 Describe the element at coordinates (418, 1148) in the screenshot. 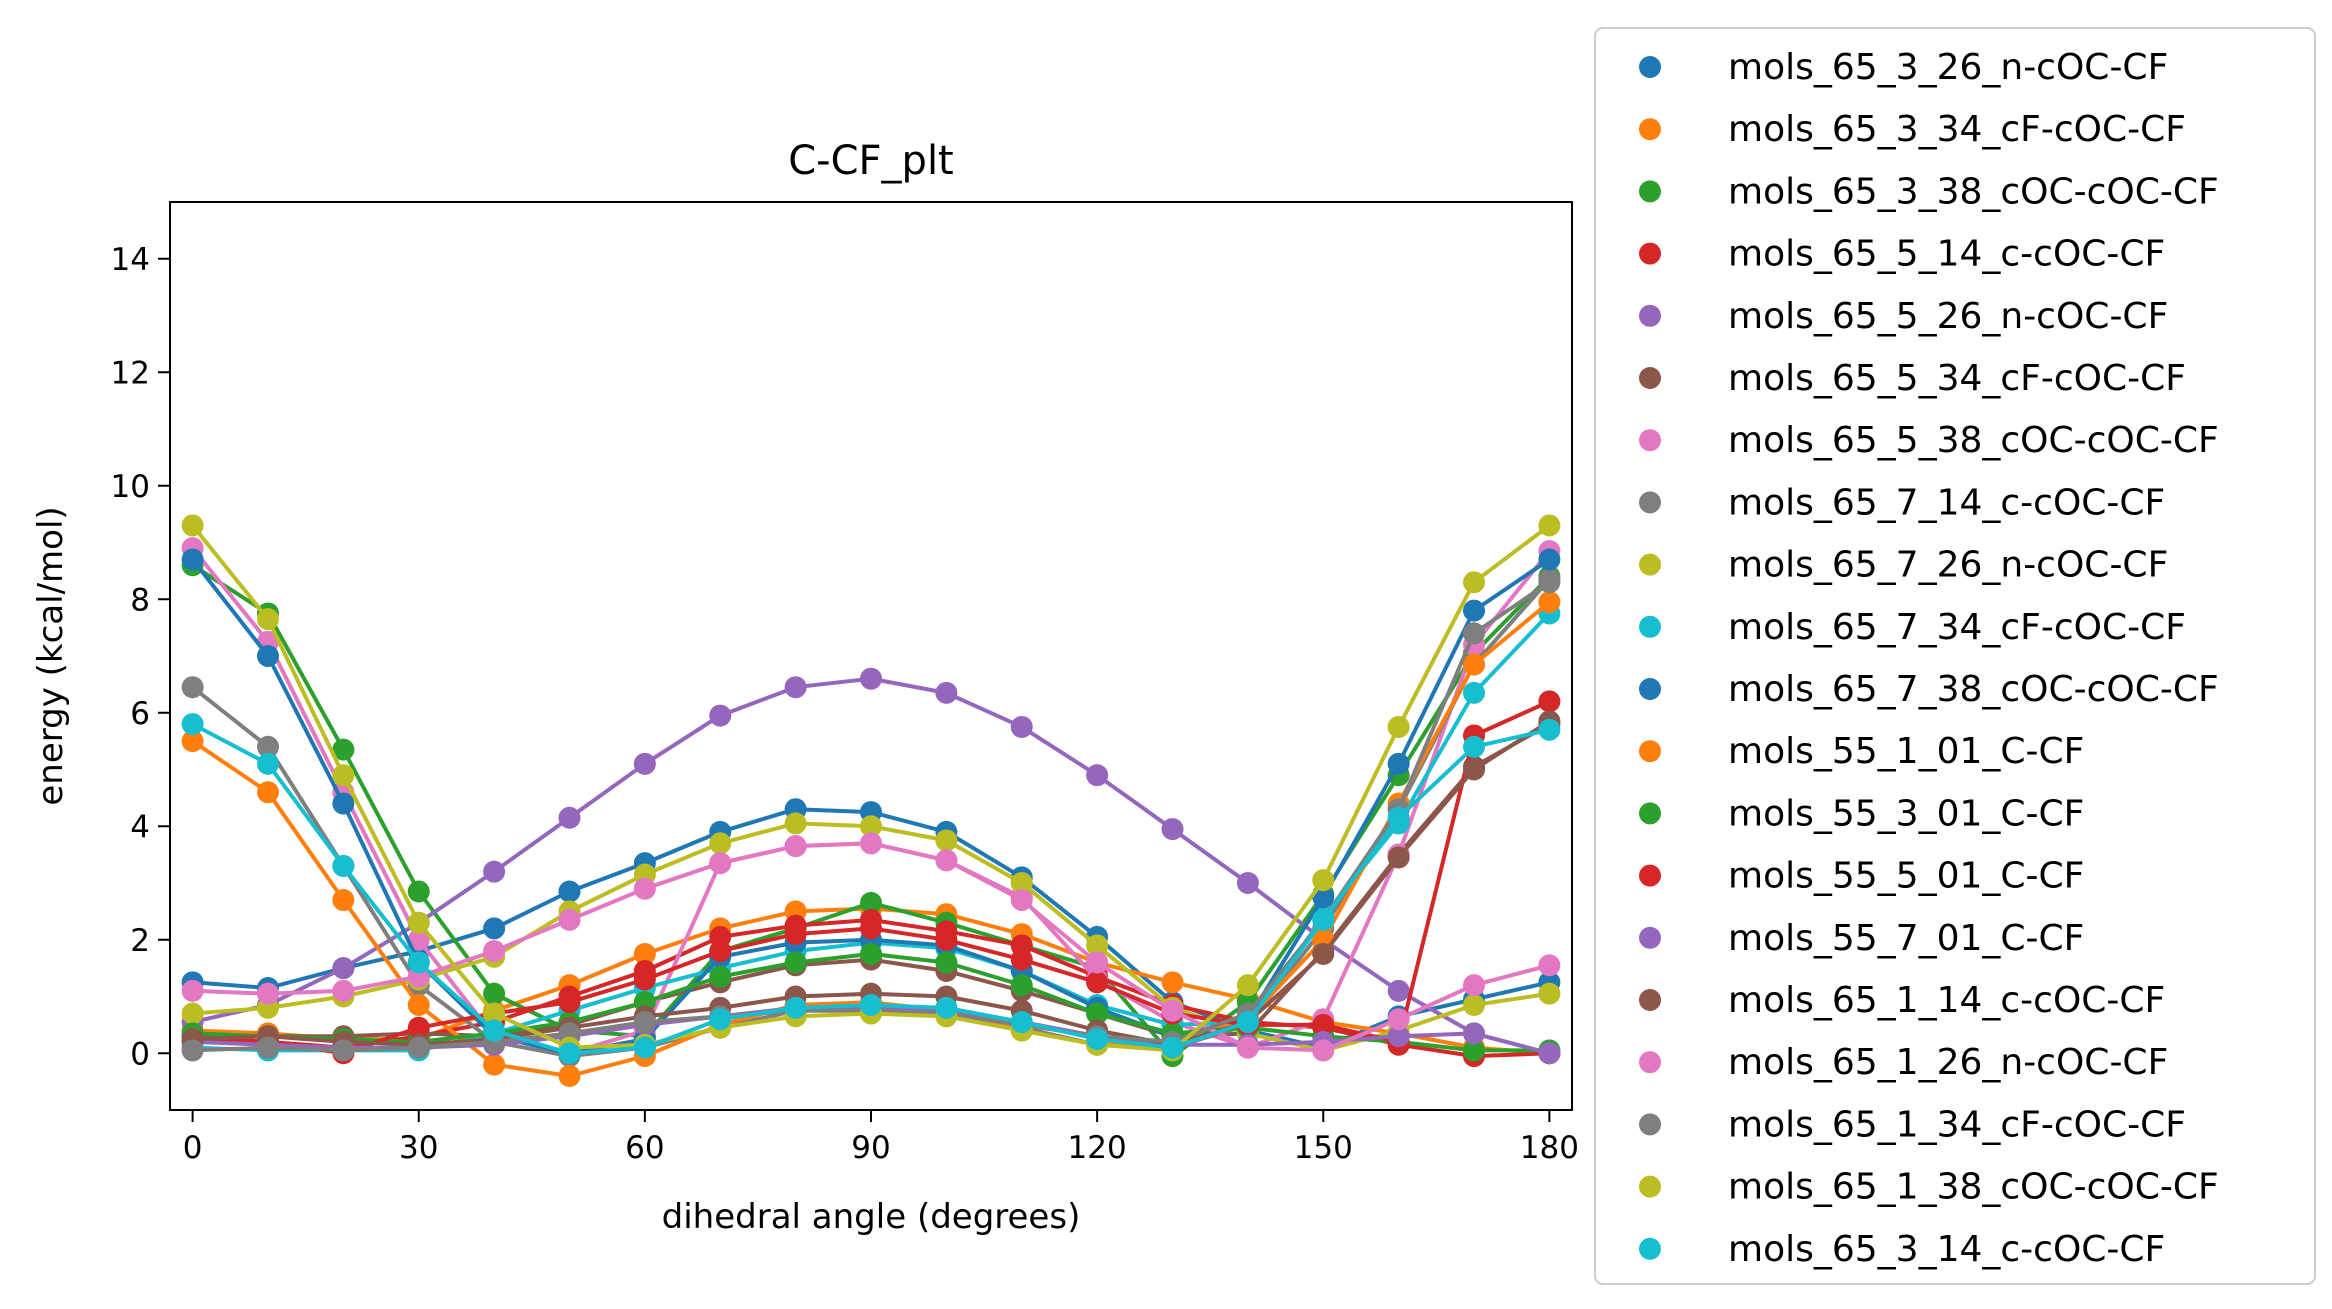

I see `x-tick-label: 30` at that location.